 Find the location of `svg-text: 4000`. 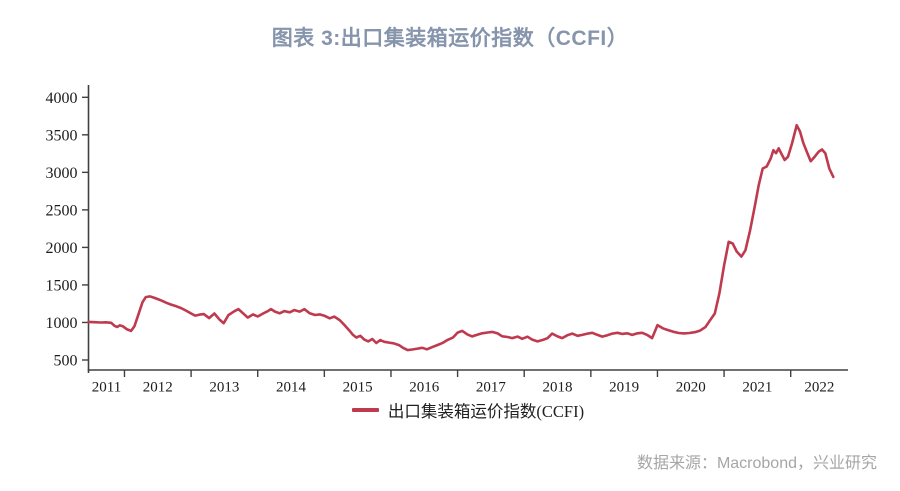

svg-text: 4000 is located at coordinates (62, 98).